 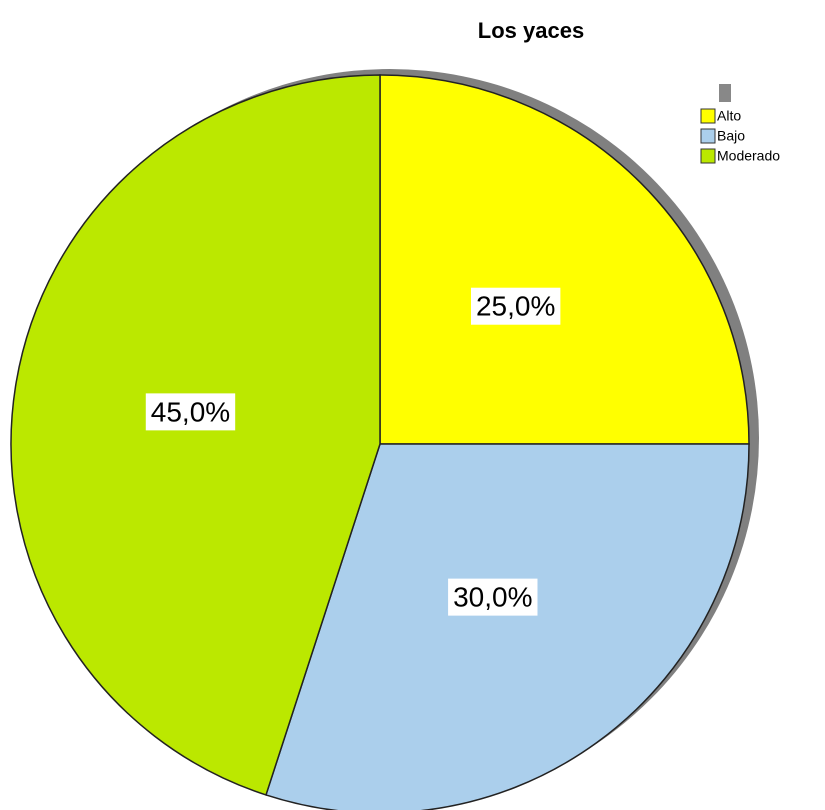 I want to click on legend-shadow, so click(x=725, y=93).